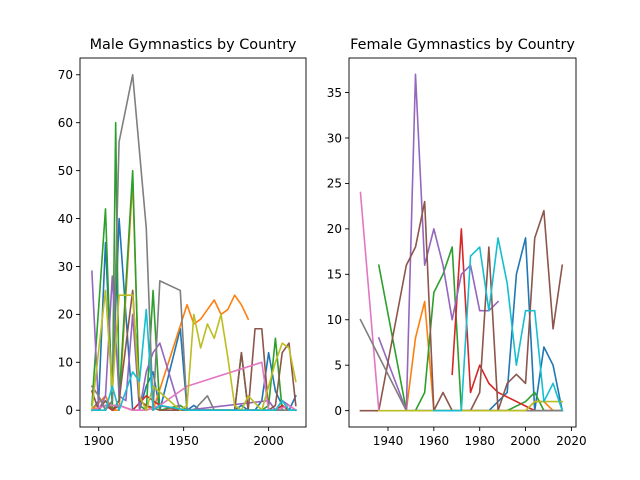  Describe the element at coordinates (65, 123) in the screenshot. I see `y-tick-label: 60` at that location.